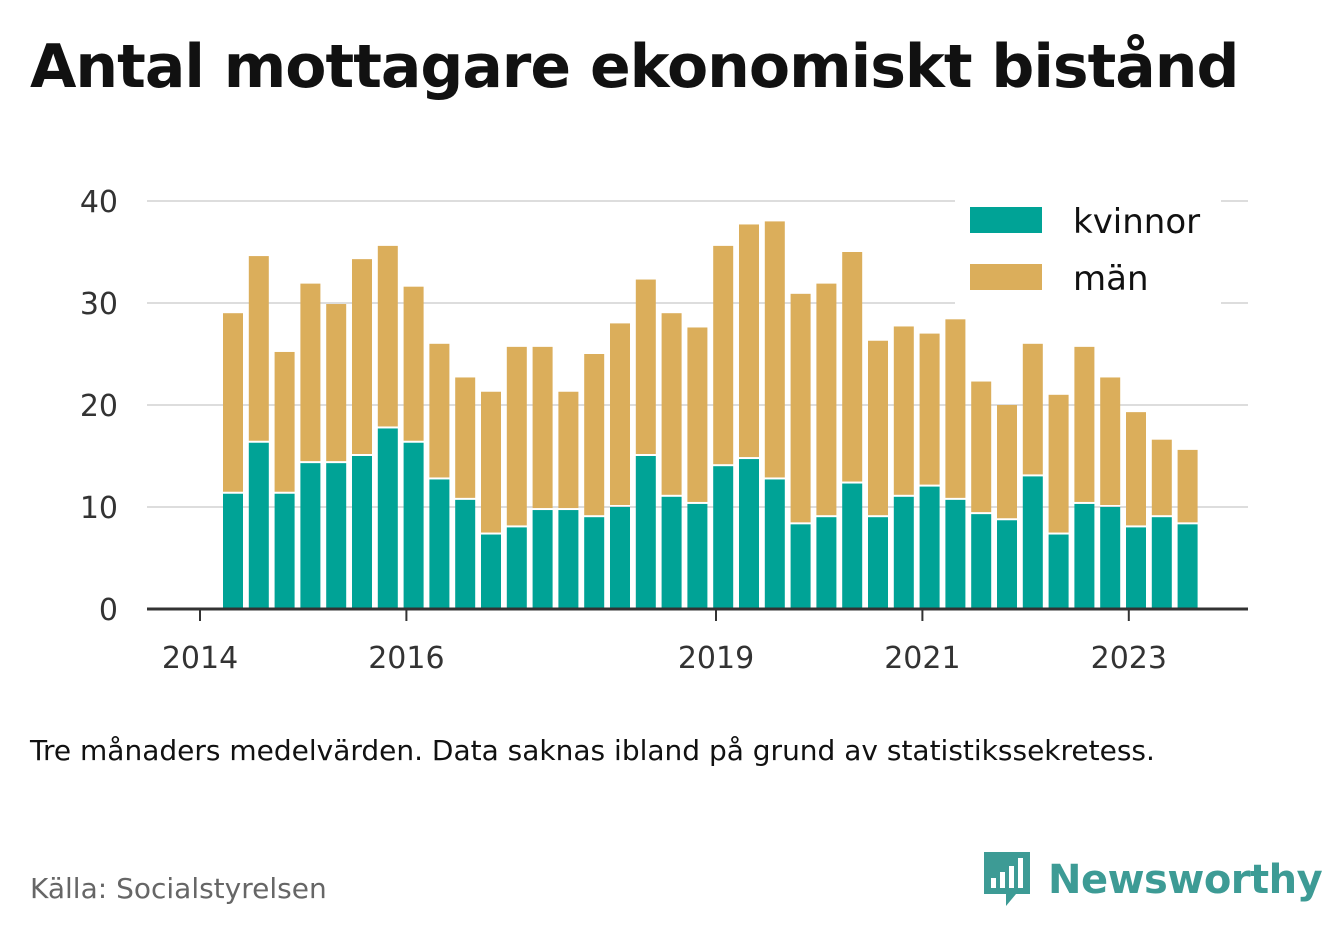  Describe the element at coordinates (1111, 279) in the screenshot. I see `legend-label-man: män` at that location.